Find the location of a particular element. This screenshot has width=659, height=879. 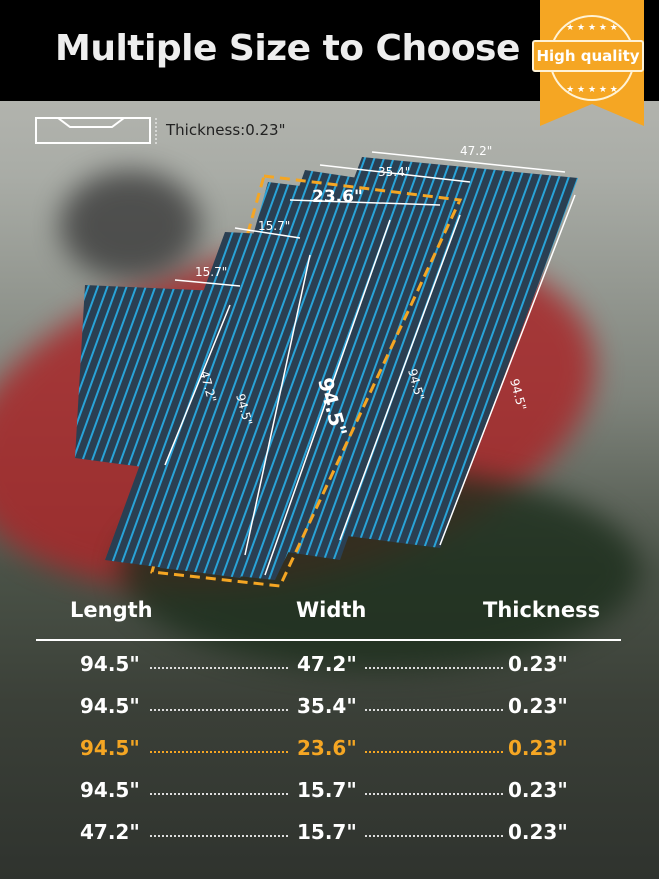

size-row: 94.5" 35.4" 0.23" is located at coordinates (329, 709).